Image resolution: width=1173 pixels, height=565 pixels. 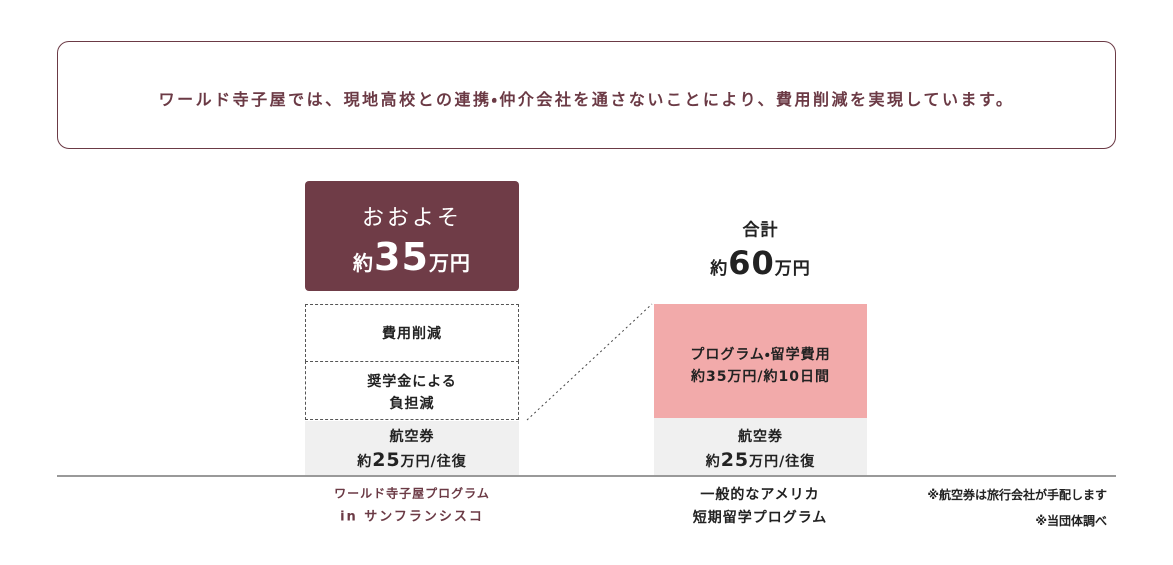 I want to click on left-lead: おおよそ, so click(x=411, y=218).